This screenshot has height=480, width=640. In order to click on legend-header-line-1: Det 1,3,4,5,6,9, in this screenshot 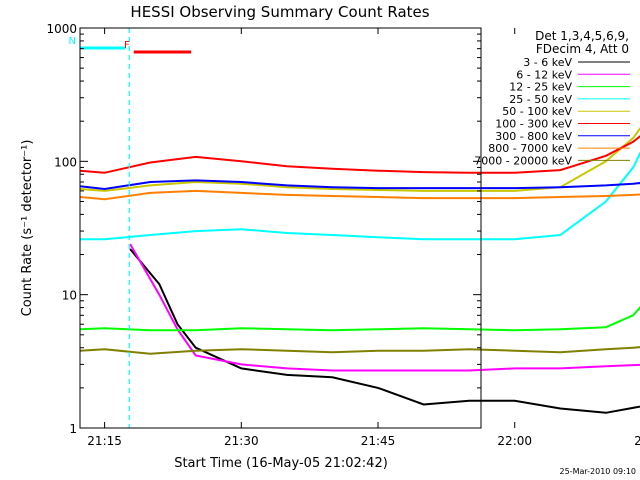, I will do `click(582, 36)`.